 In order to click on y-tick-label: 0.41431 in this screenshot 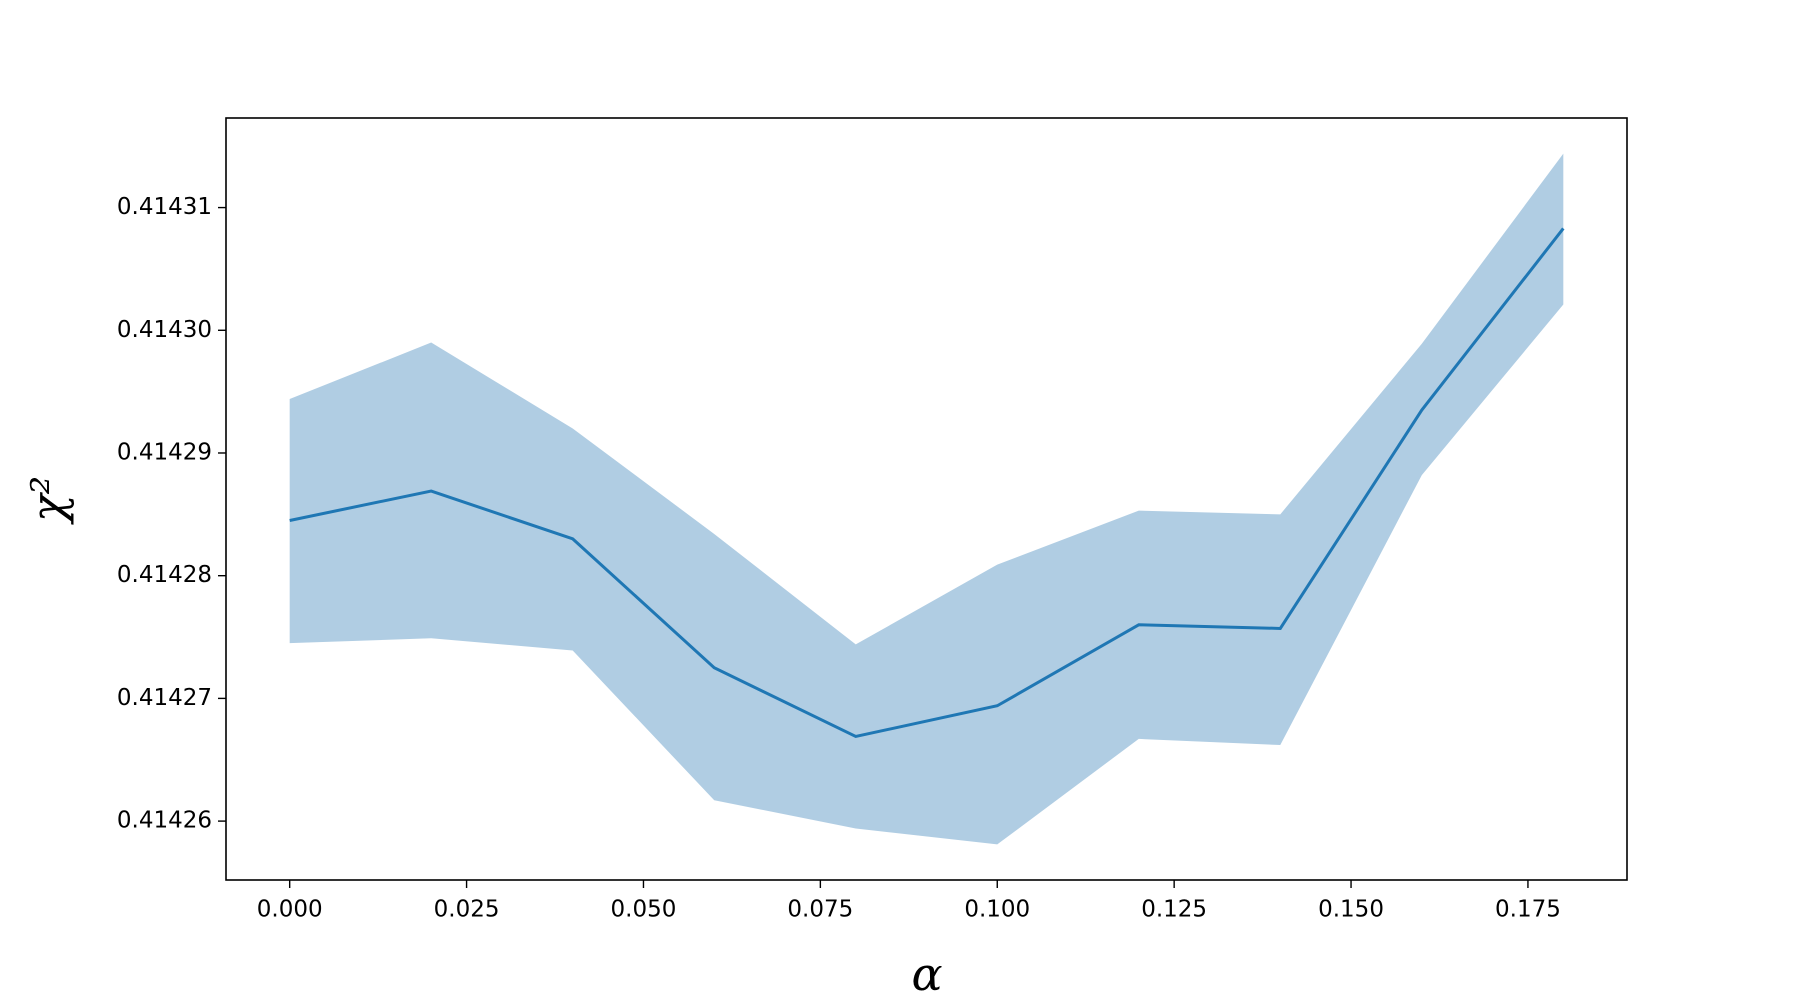, I will do `click(164, 207)`.